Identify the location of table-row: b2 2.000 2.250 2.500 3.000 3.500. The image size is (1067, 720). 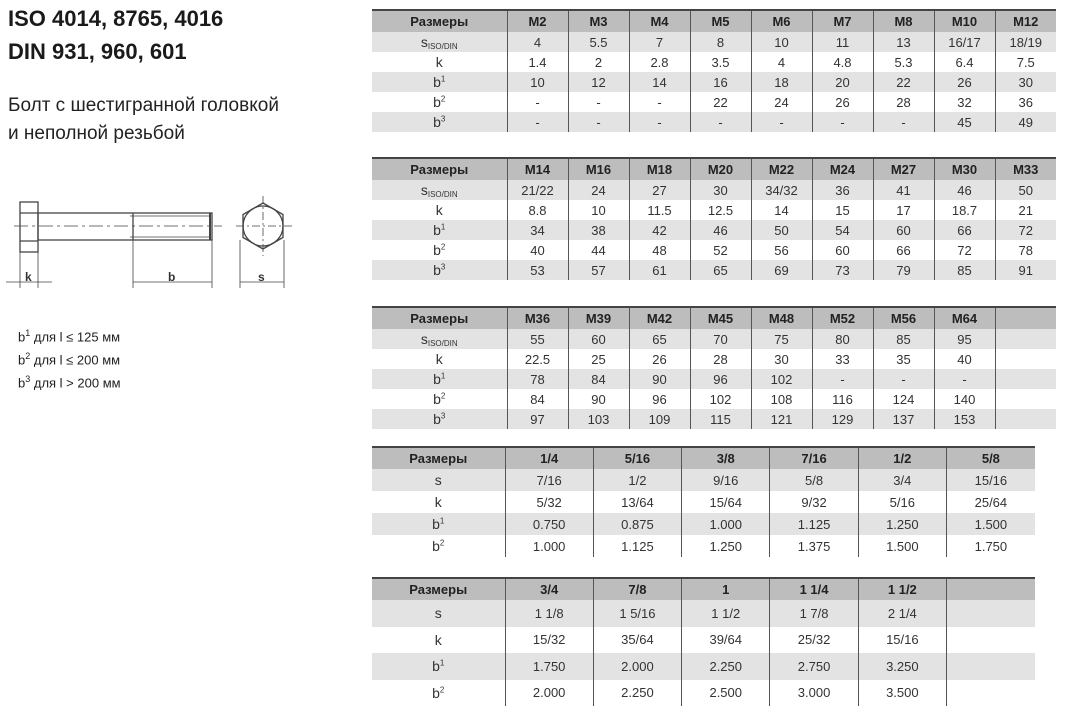
(703, 692).